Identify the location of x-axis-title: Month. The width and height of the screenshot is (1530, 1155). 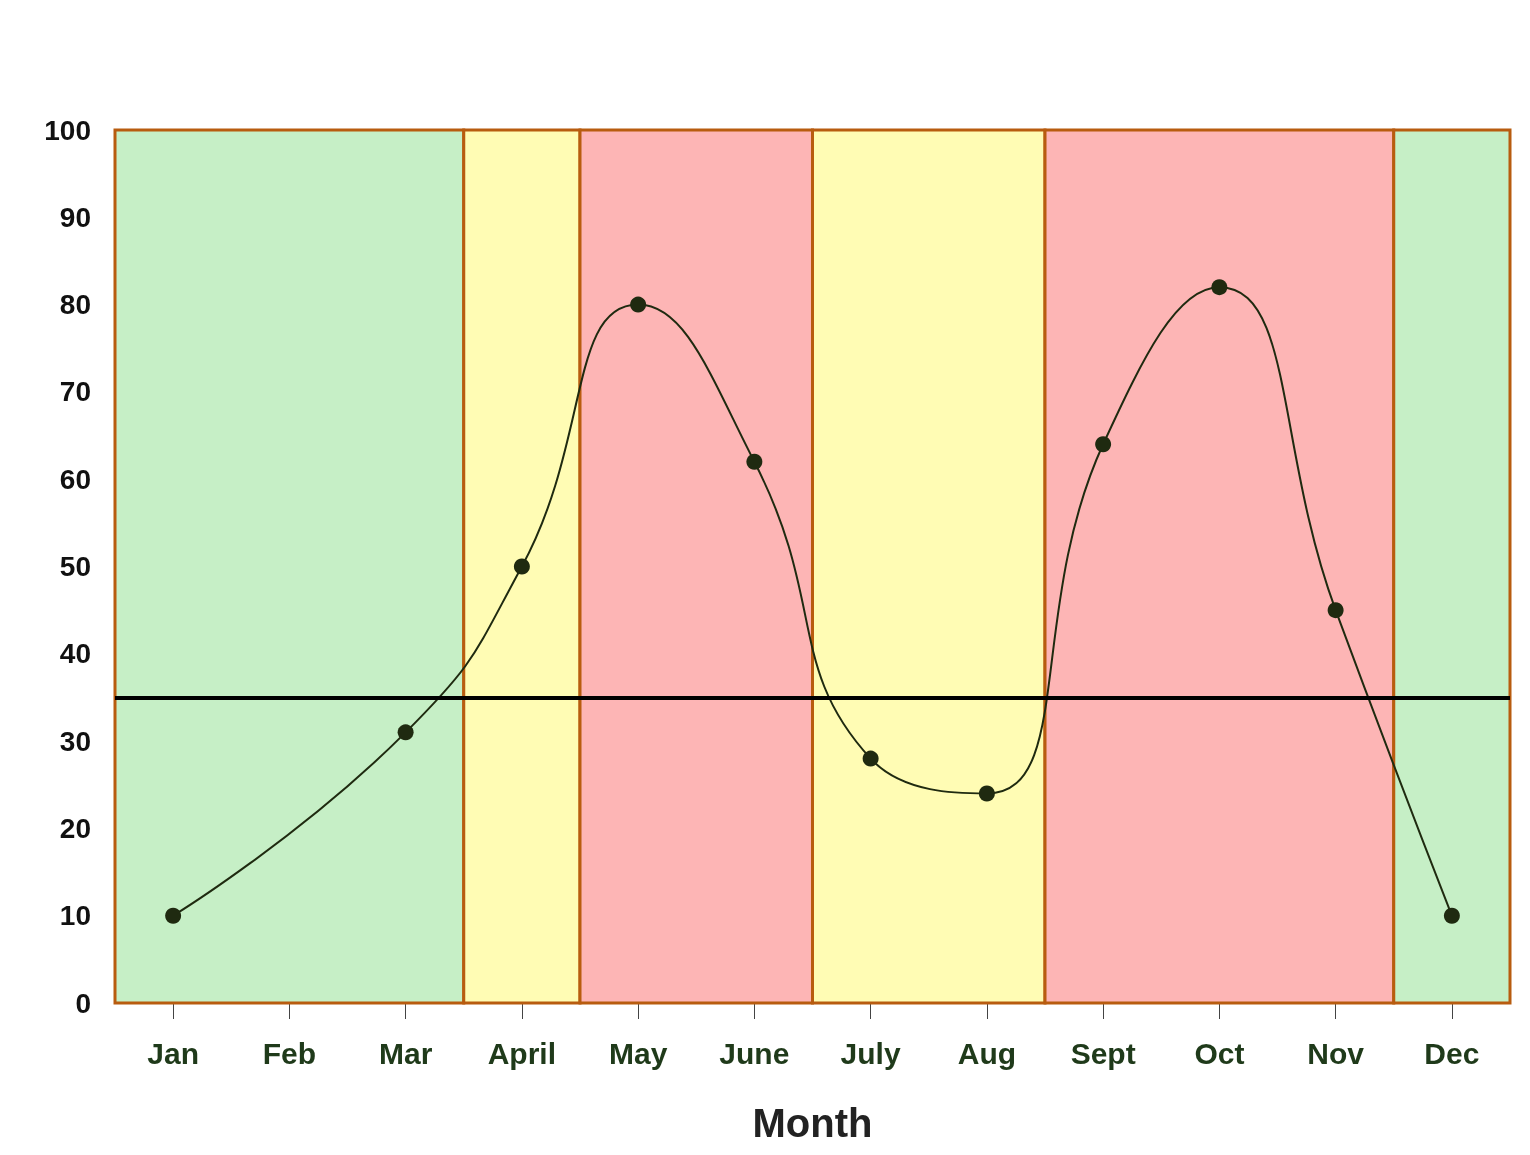
(812, 1123).